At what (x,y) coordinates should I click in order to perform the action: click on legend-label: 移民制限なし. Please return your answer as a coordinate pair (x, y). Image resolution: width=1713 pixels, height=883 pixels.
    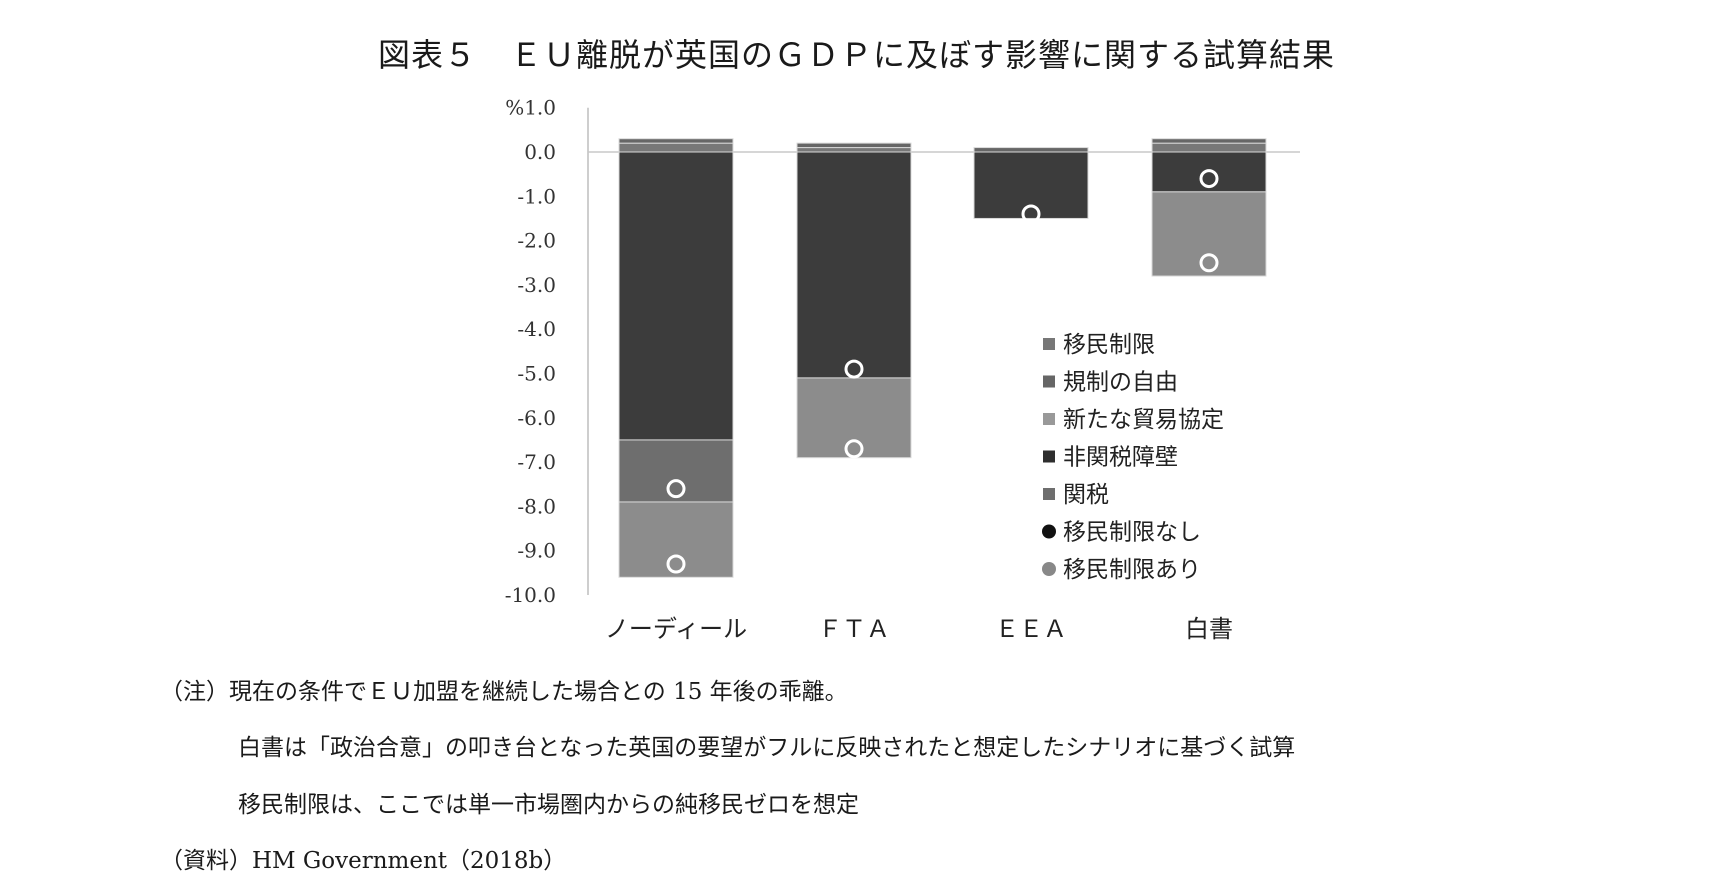
    Looking at the image, I should click on (1132, 533).